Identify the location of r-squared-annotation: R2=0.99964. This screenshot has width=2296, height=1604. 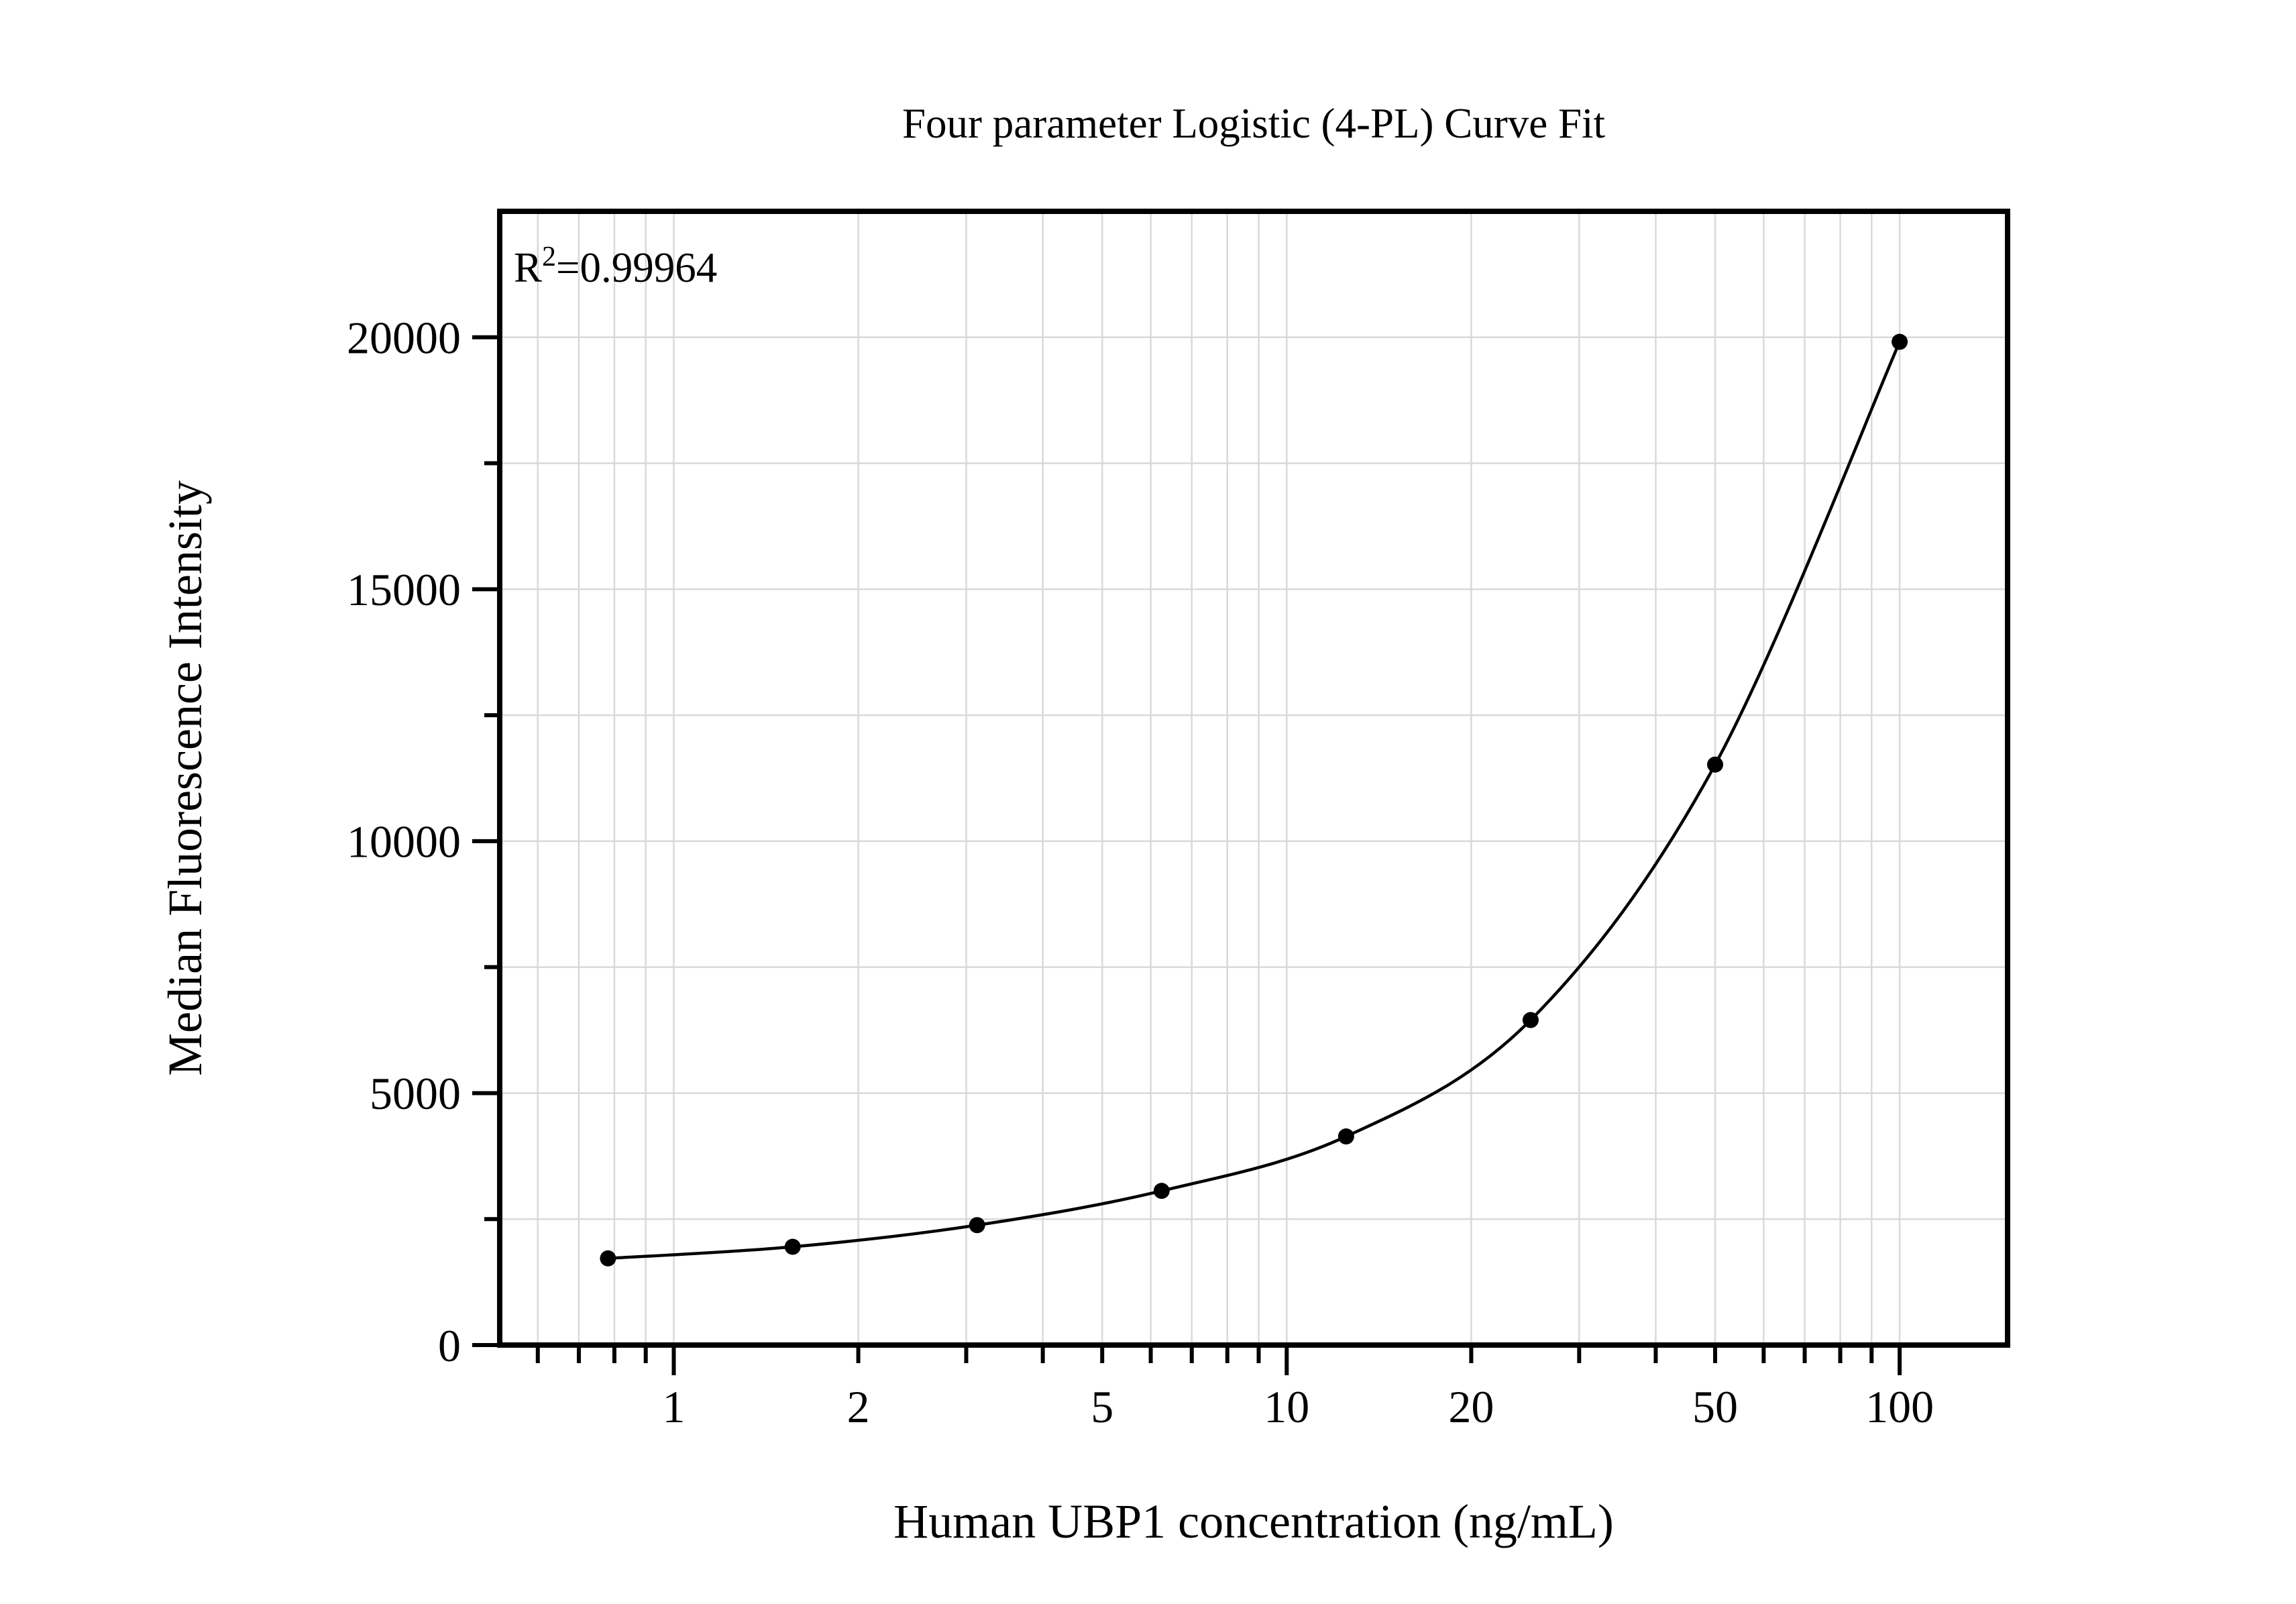
(615, 266).